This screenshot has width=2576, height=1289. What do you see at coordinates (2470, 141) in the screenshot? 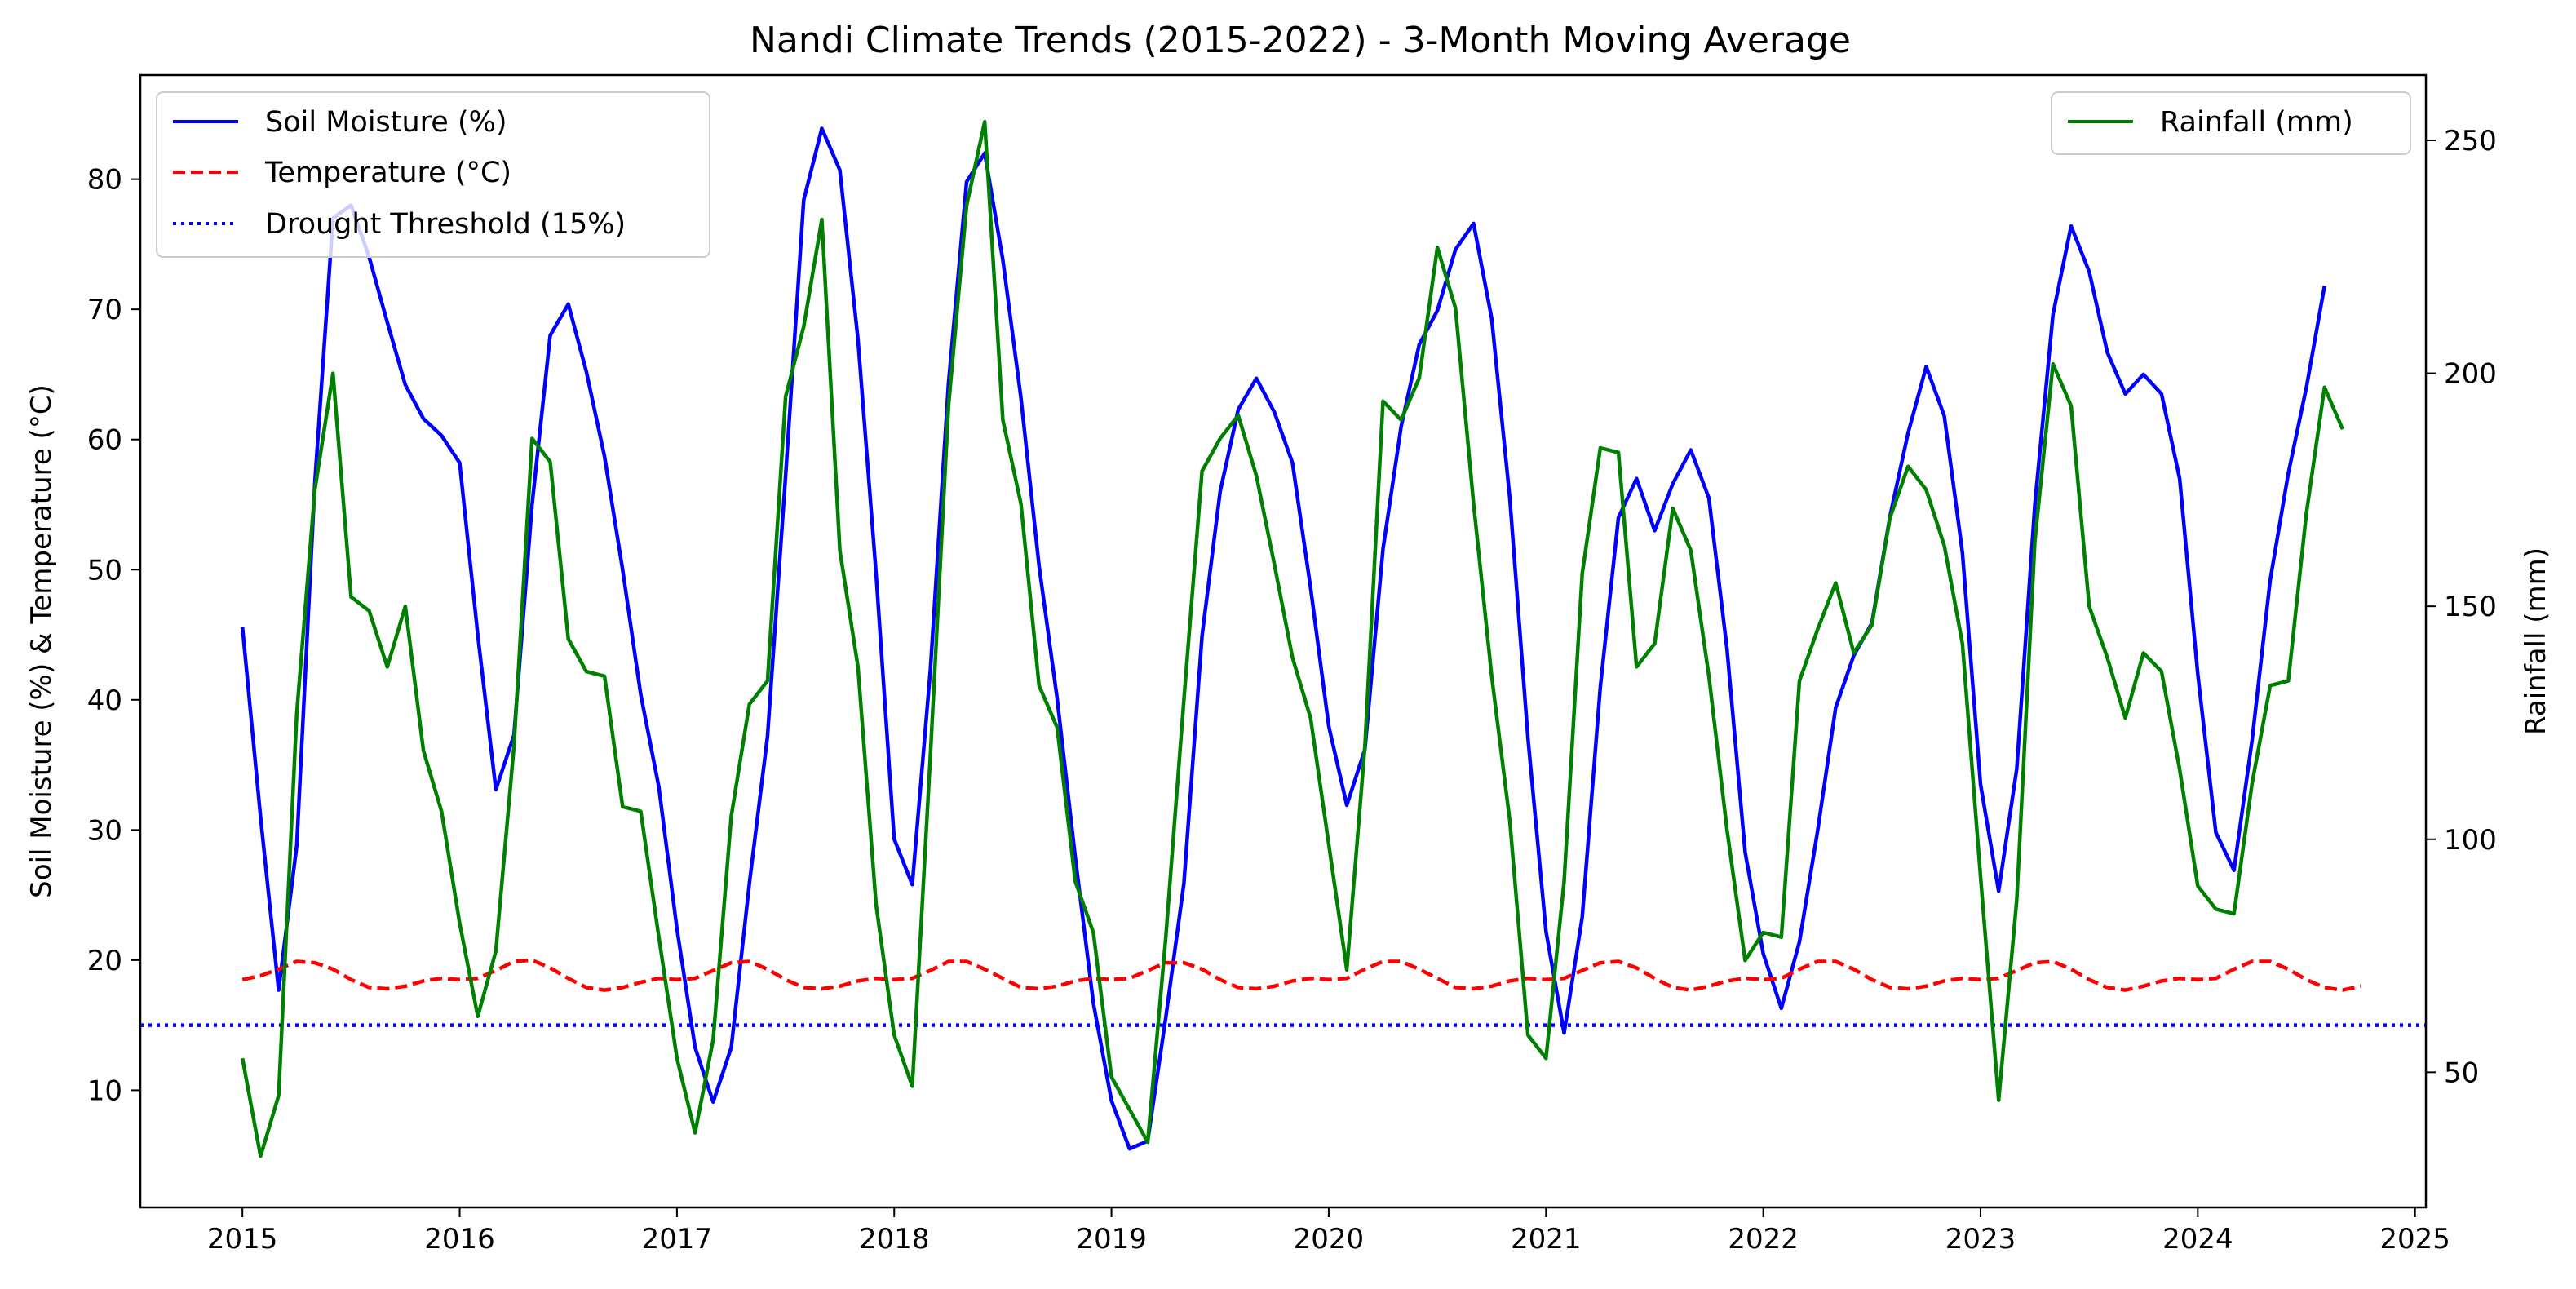
I see `y-right-tick-label-250: 250` at bounding box center [2470, 141].